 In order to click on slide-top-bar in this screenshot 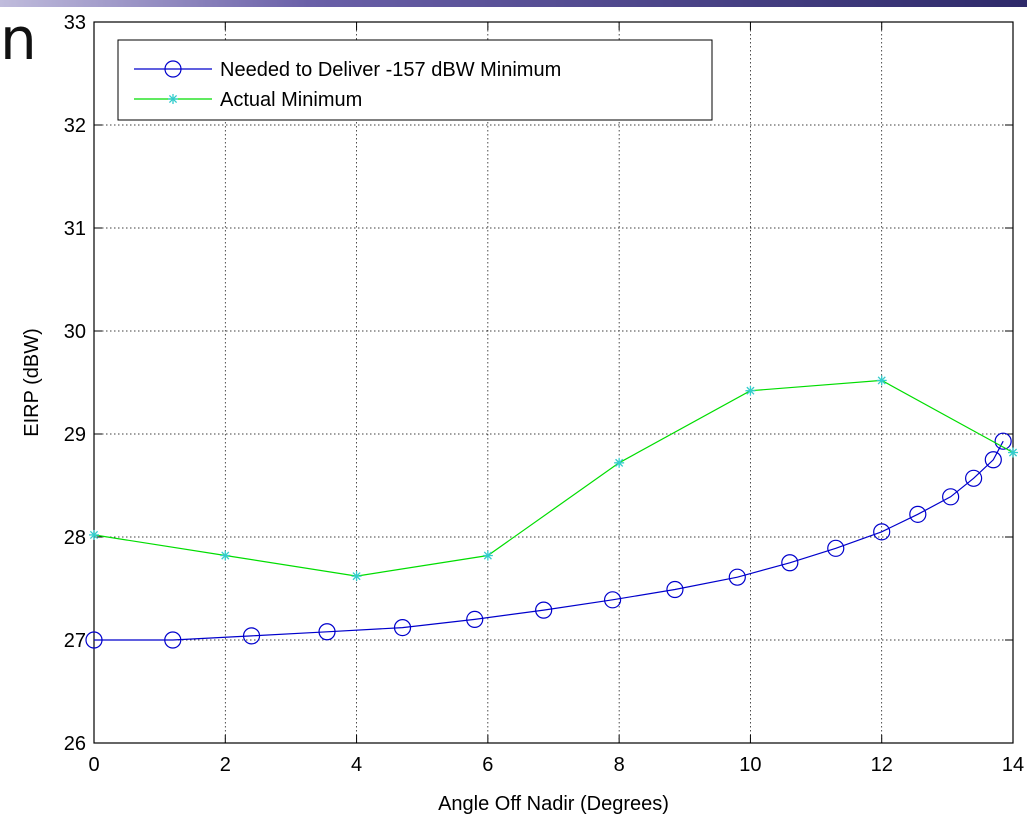, I will do `click(513, 3)`.